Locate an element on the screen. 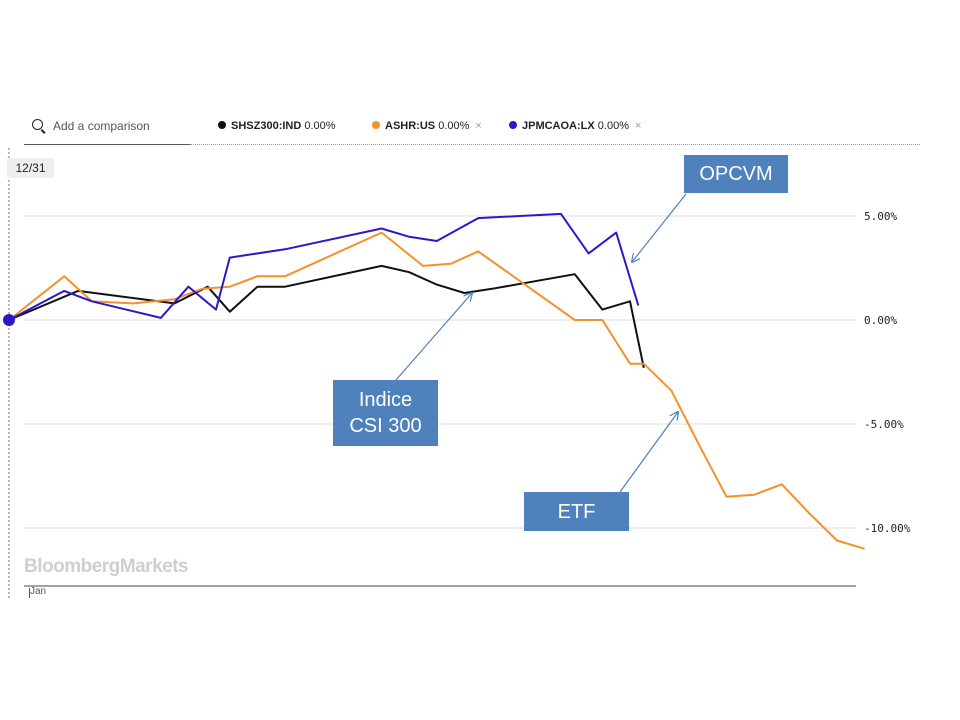  comparison-search: Add a comparison is located at coordinates (107, 128).